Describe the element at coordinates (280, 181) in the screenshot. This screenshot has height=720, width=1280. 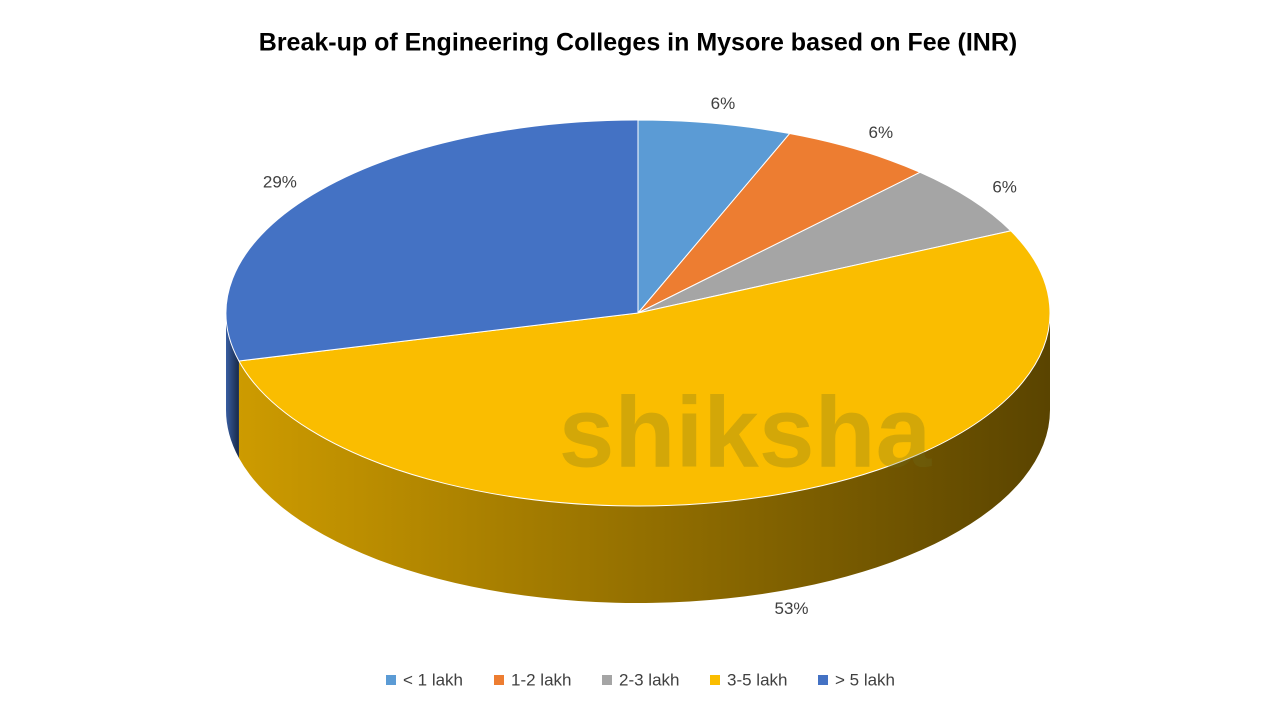
I see `data-label: 29%` at that location.